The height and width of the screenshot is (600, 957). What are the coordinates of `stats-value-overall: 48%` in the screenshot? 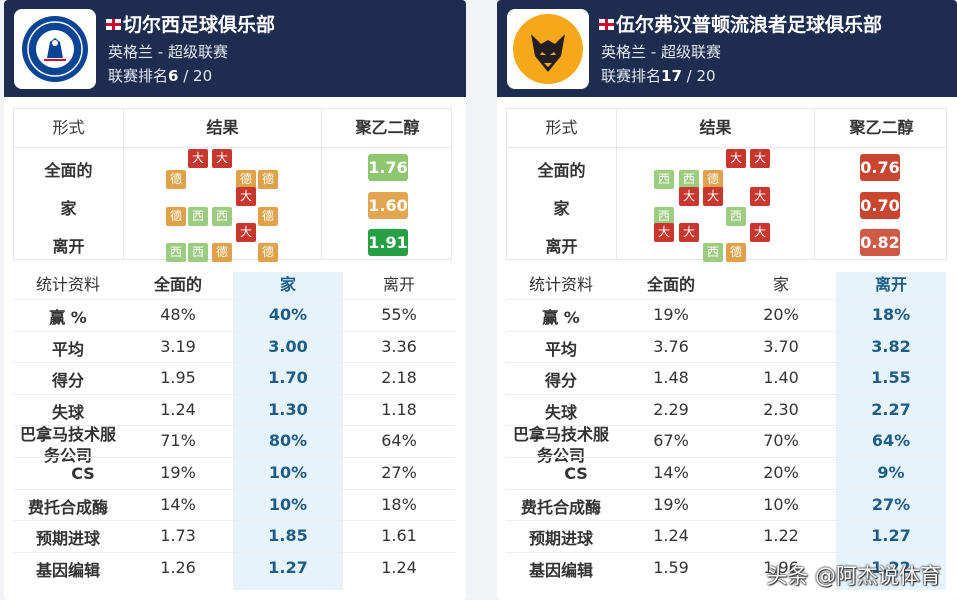 It's located at (178, 314).